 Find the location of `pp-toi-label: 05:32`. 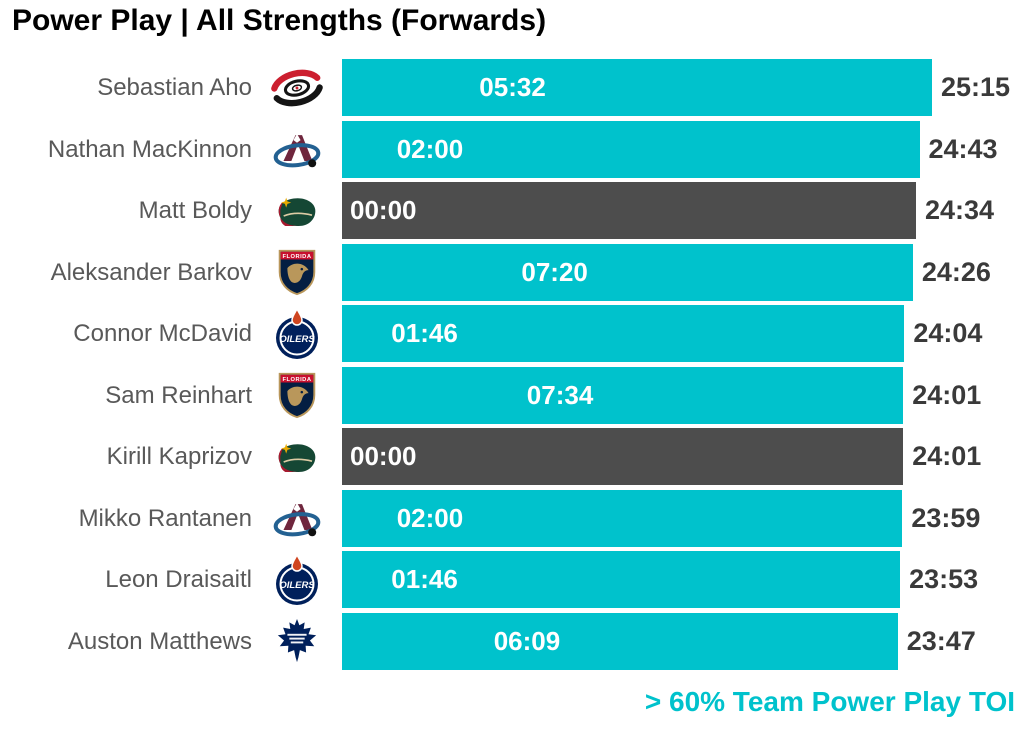

pp-toi-label: 05:32 is located at coordinates (512, 87).